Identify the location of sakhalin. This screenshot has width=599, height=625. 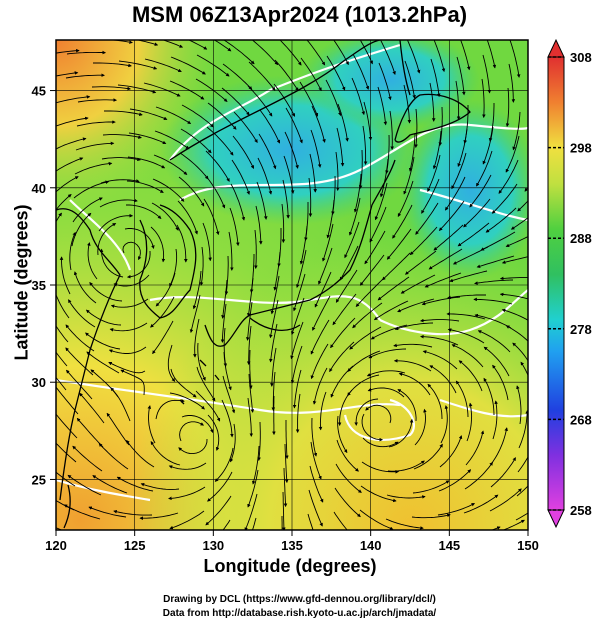
(405, 68).